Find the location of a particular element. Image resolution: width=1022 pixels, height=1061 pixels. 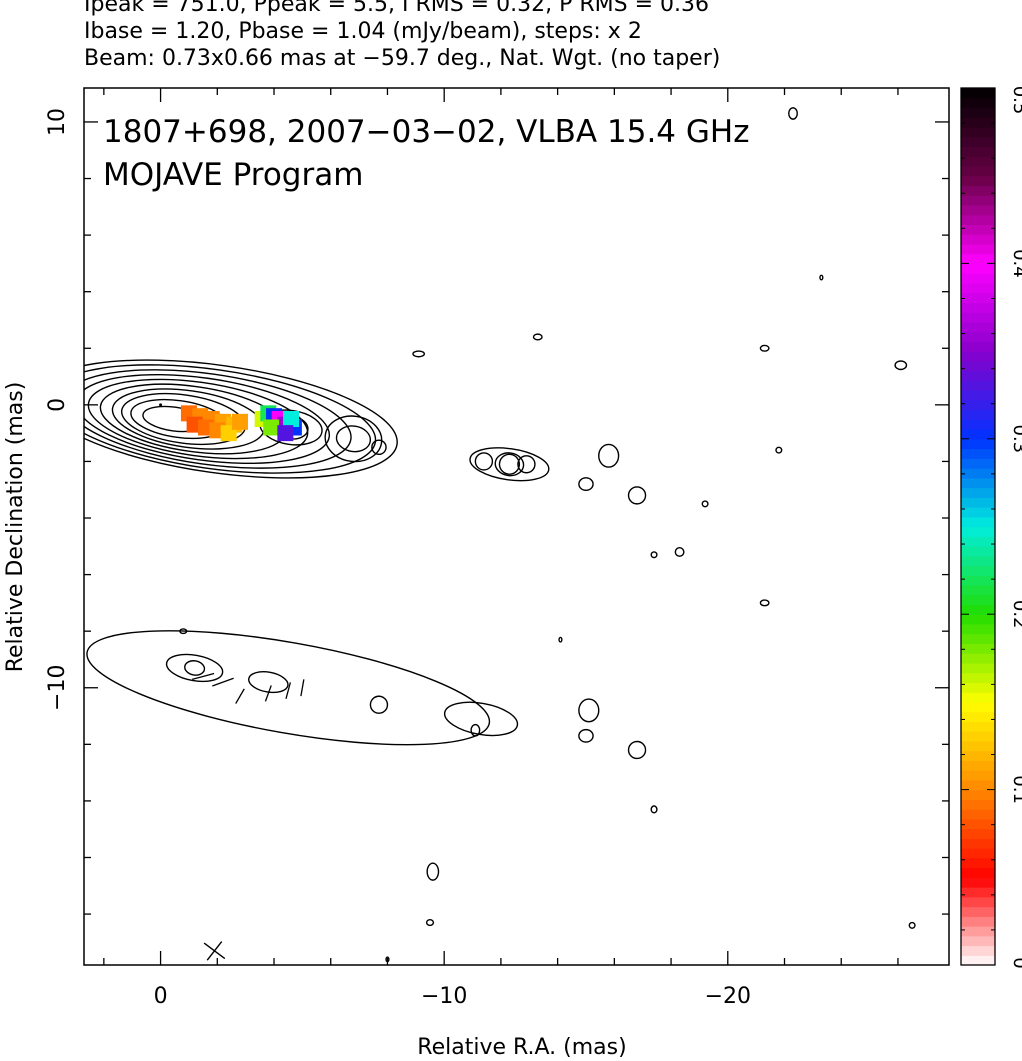

colorbar-label: 0.2 is located at coordinates (1015, 614).